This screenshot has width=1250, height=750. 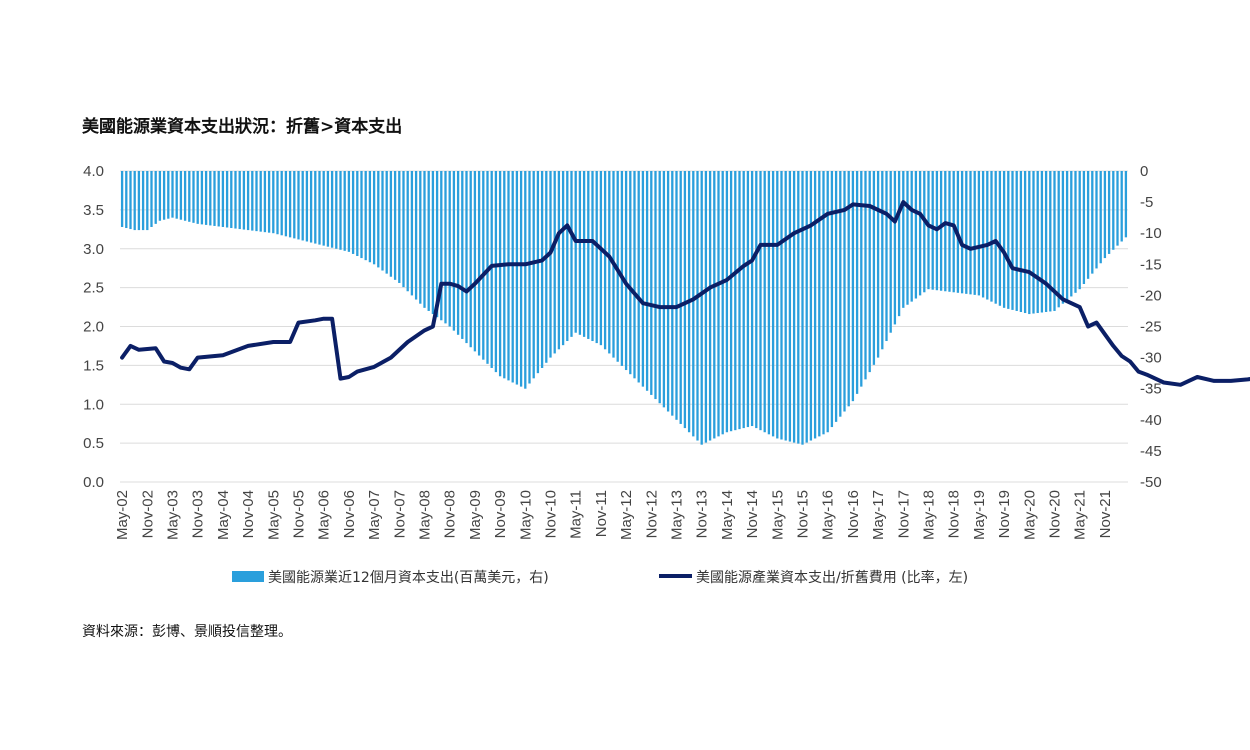 I want to click on x-tick-label: May-03, so click(x=173, y=515).